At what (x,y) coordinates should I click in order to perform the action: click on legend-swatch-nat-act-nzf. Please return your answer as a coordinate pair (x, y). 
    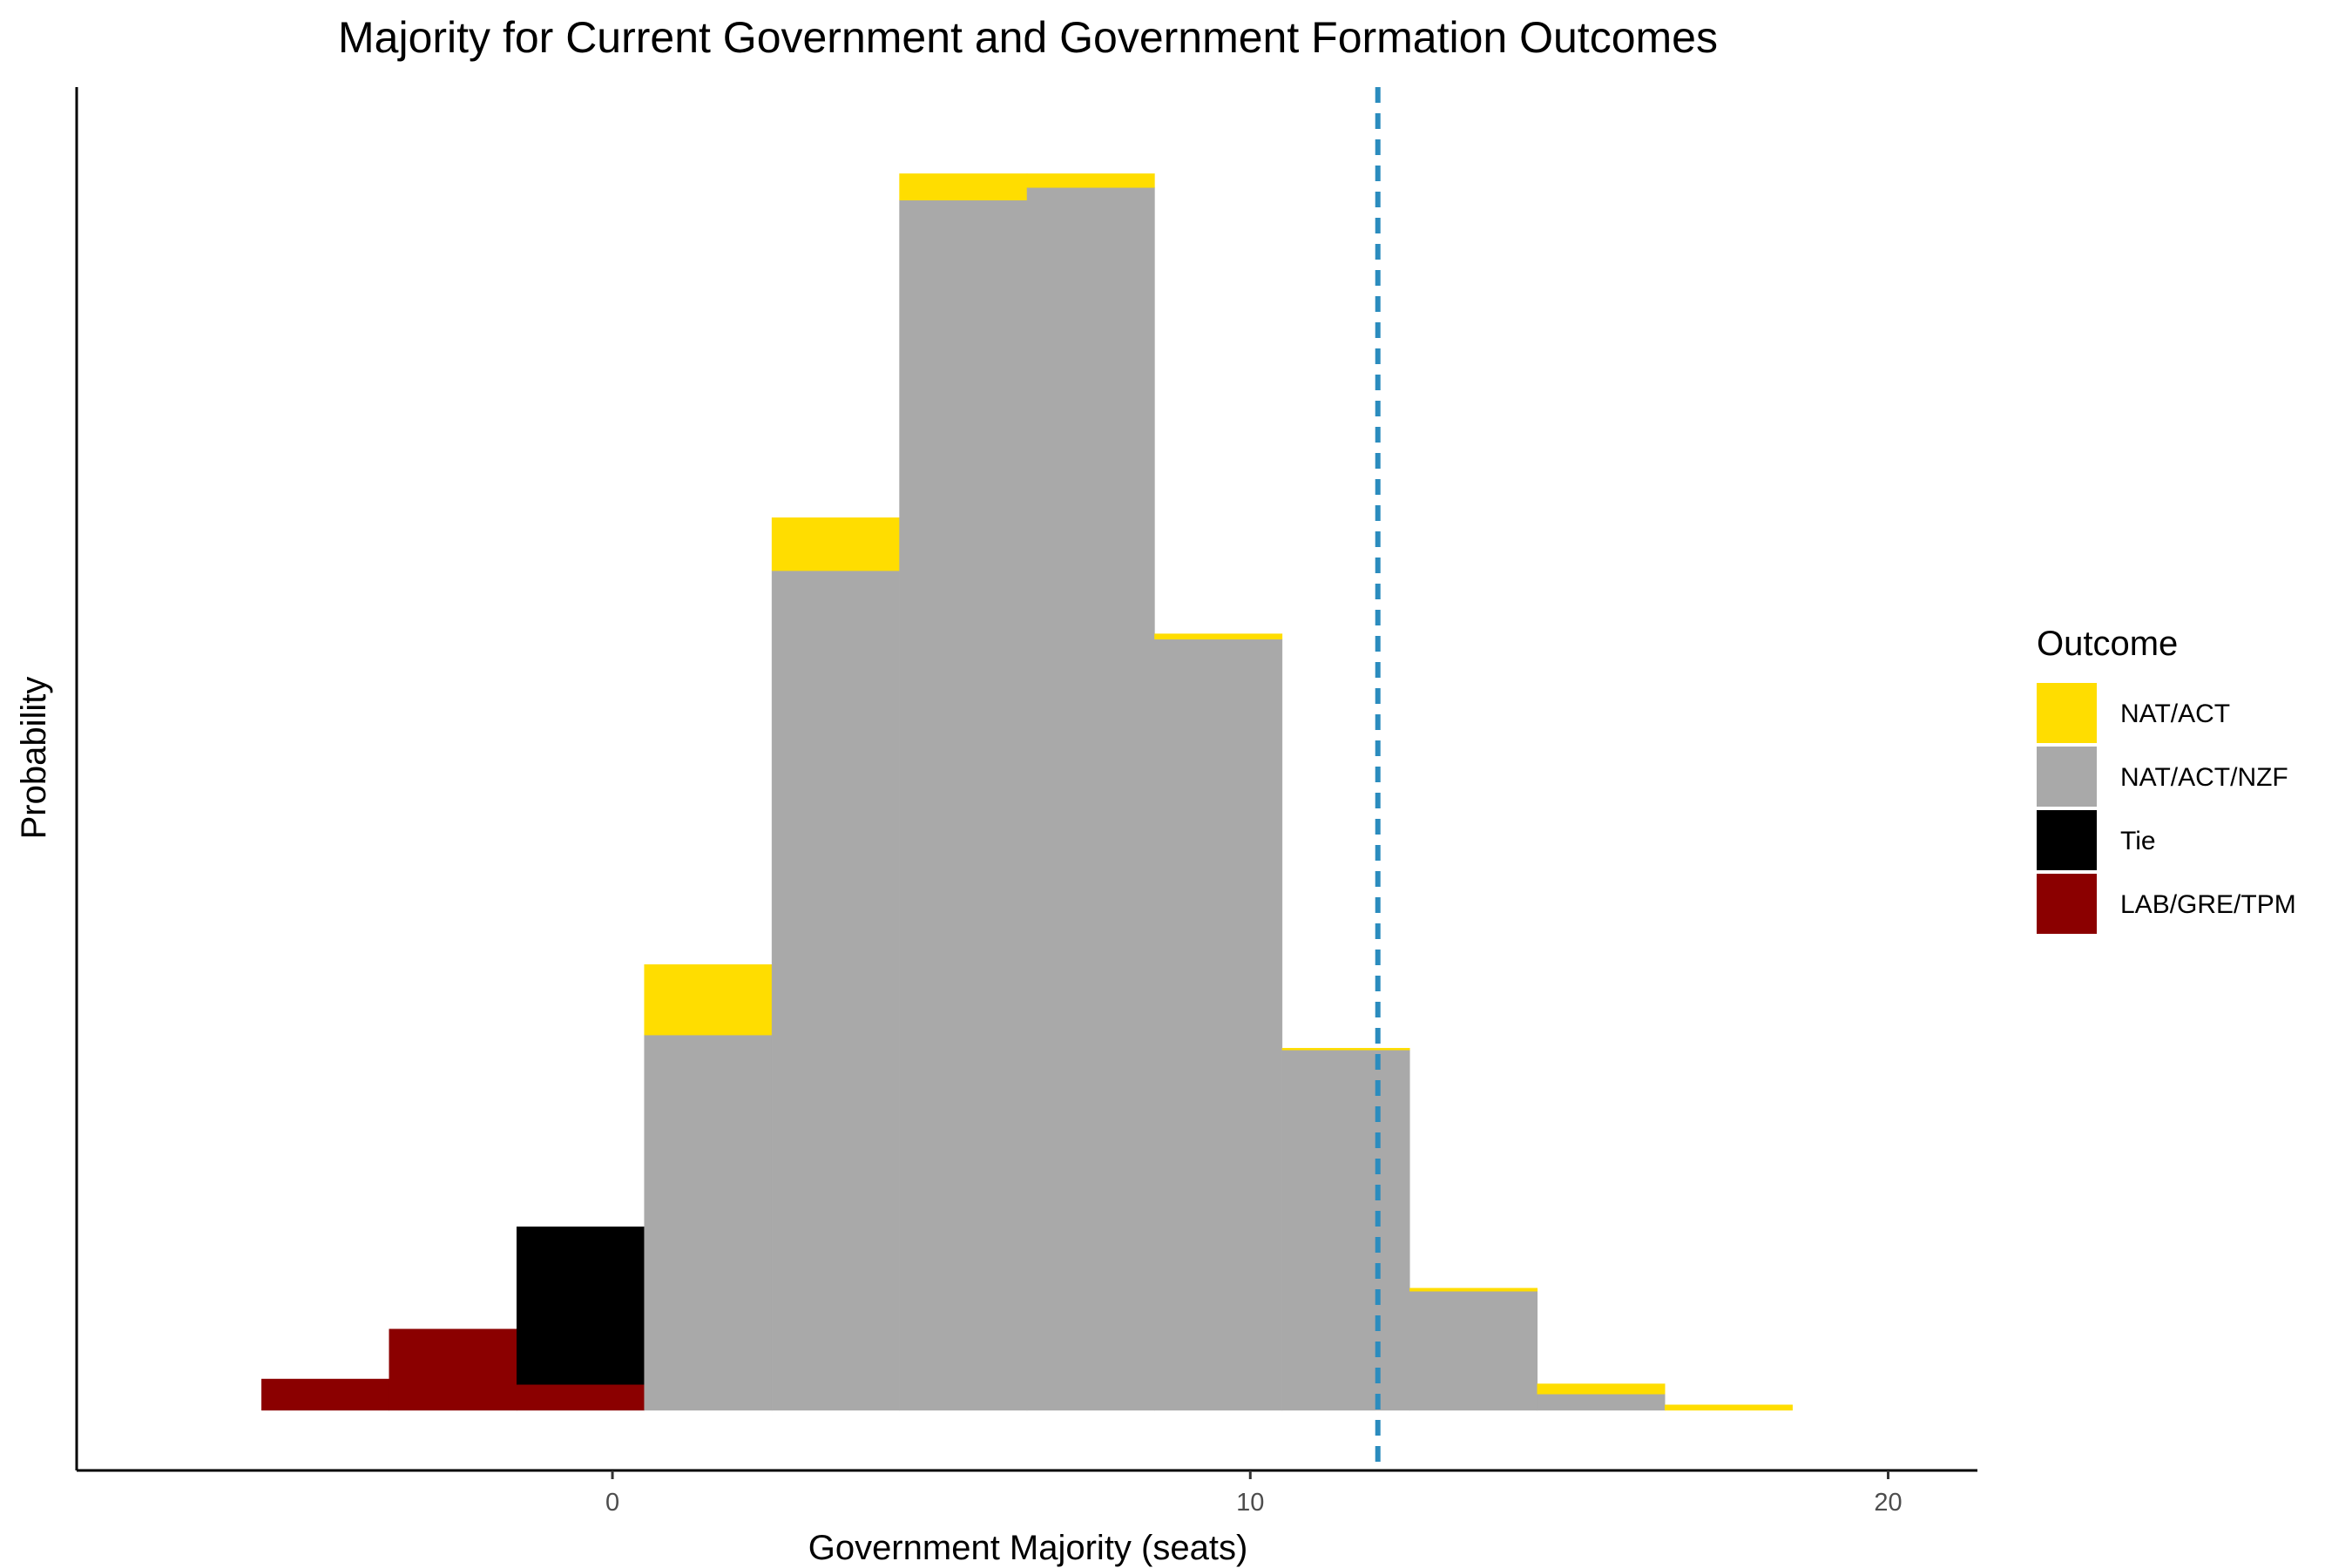
    Looking at the image, I should click on (2067, 777).